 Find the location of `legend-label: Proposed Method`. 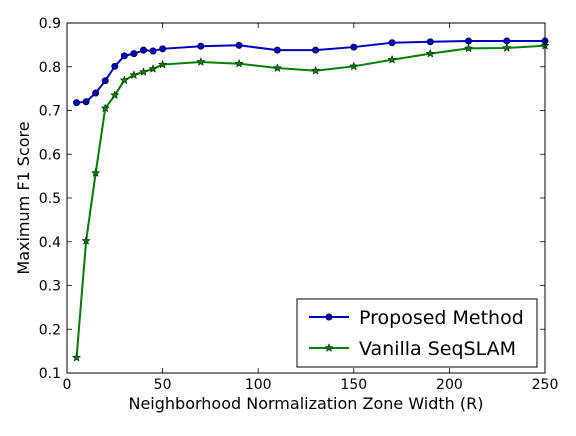

legend-label: Proposed Method is located at coordinates (441, 318).